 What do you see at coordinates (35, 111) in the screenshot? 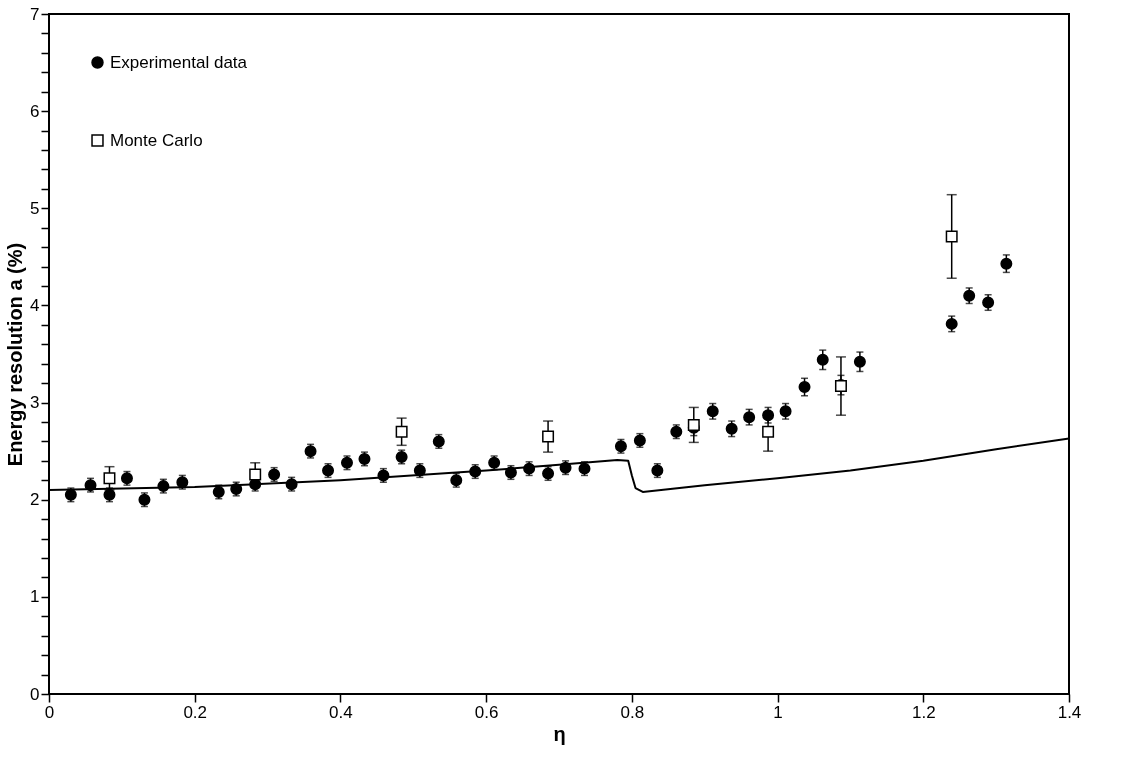
I see `y-tick-label: 6` at bounding box center [35, 111].